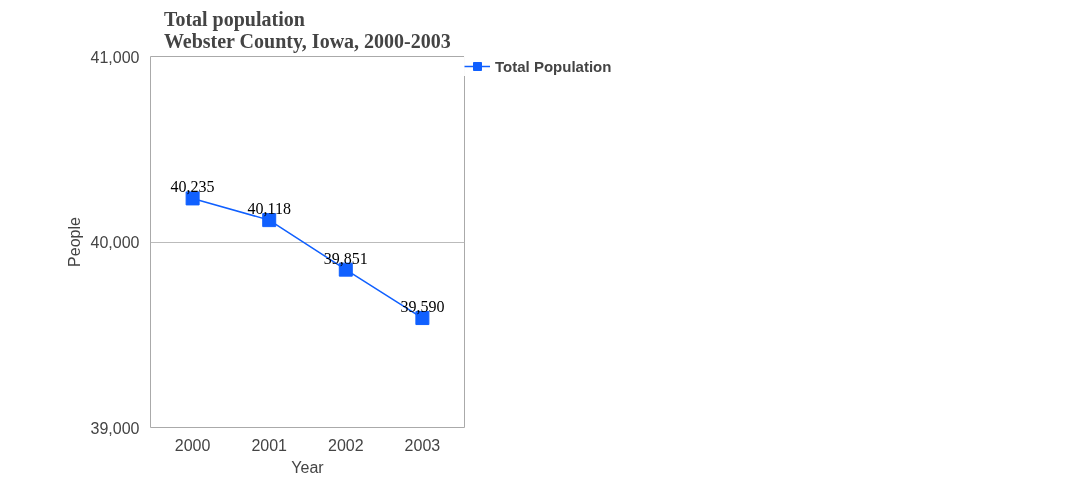  I want to click on y-tick-label: 40,000, so click(115, 242).